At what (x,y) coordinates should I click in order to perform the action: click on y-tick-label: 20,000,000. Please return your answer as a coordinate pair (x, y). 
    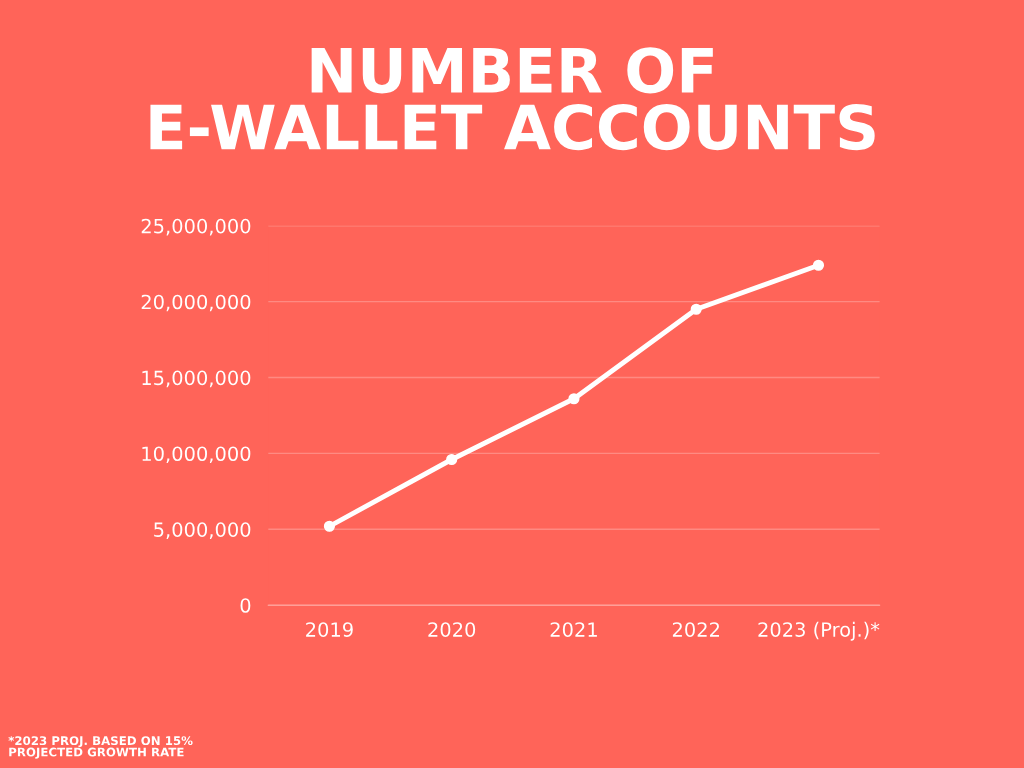
    Looking at the image, I should click on (196, 303).